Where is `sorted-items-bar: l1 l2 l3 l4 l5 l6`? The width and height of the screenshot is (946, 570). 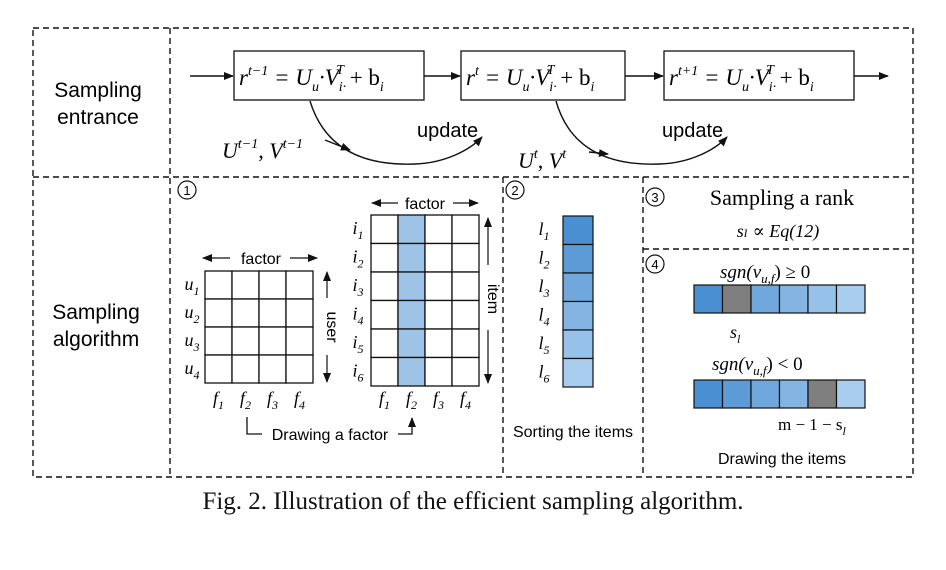 sorted-items-bar: l1 l2 l3 l4 l5 l6 is located at coordinates (566, 301).